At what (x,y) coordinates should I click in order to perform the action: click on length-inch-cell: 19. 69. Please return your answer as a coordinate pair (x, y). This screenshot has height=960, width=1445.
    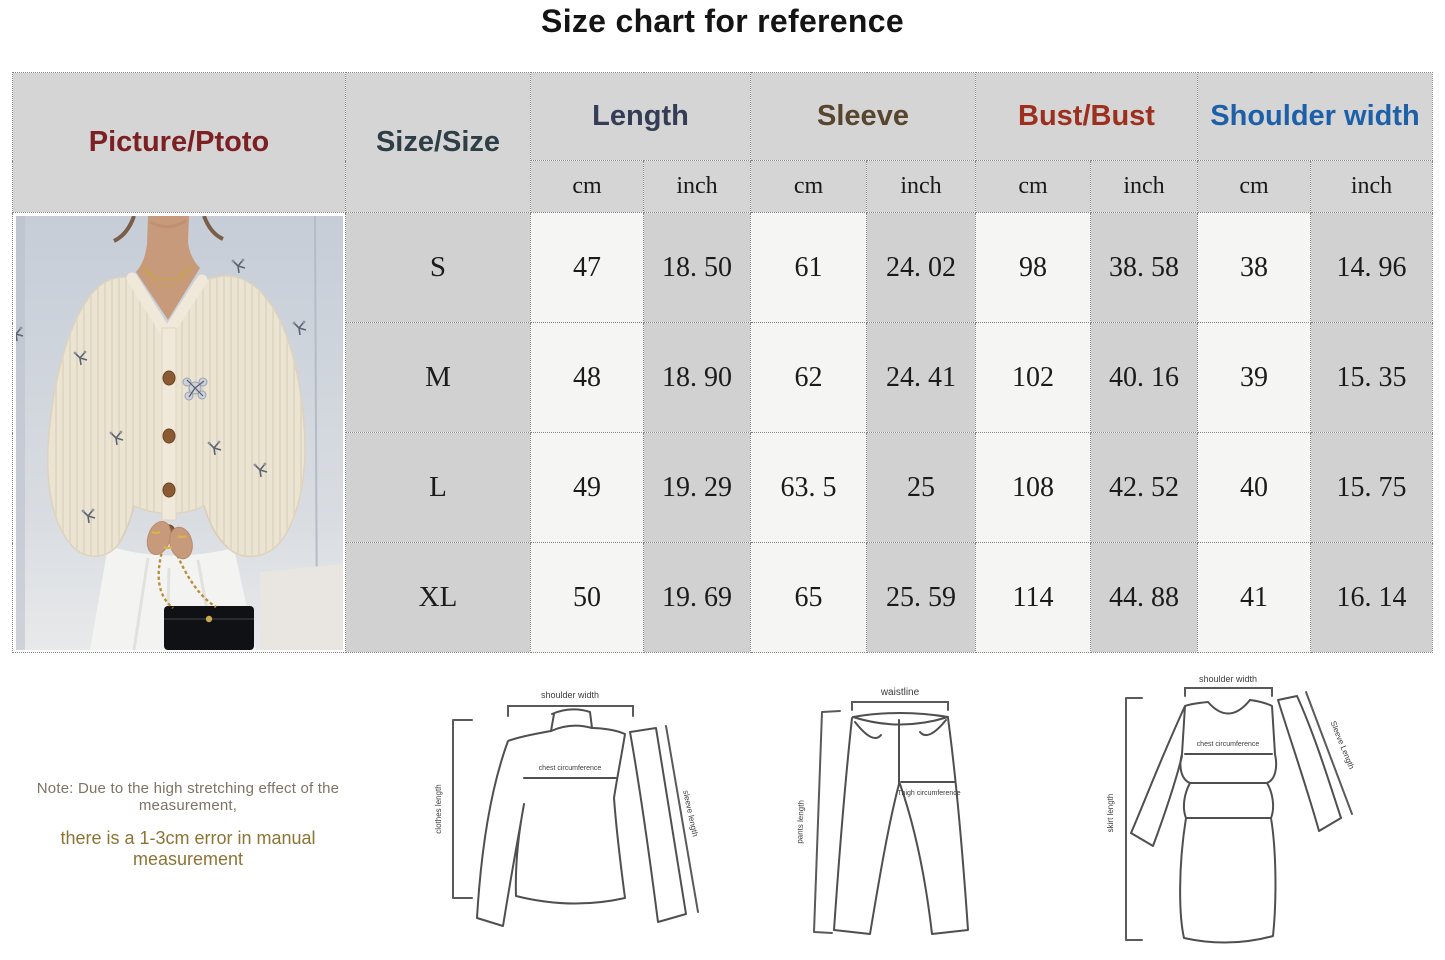
    Looking at the image, I should click on (697, 597).